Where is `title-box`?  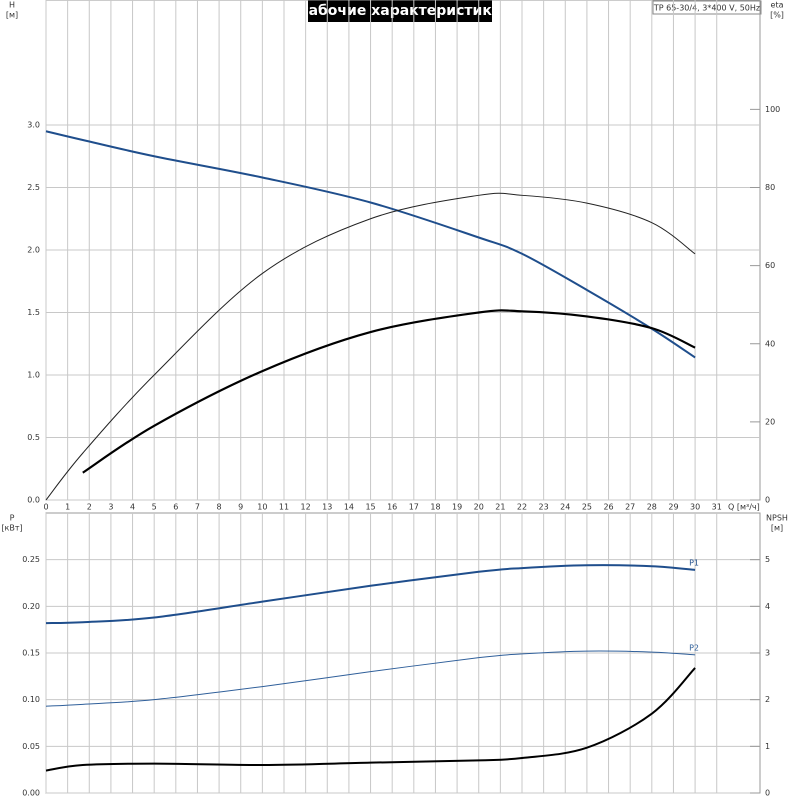
title-box is located at coordinates (400, 11).